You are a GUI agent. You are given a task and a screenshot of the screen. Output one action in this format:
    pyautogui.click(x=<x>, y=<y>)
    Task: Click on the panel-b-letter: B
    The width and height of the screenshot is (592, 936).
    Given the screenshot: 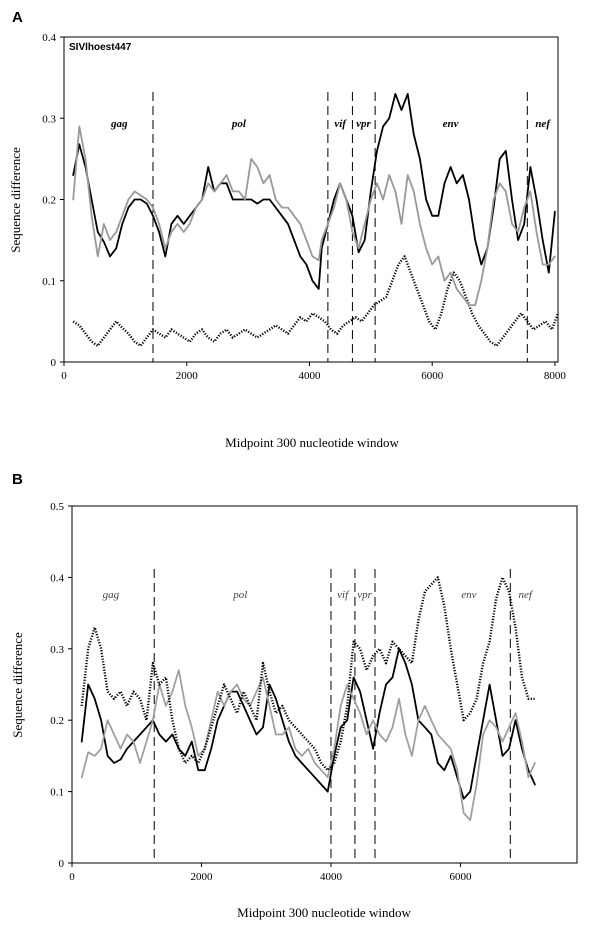 What is the action you would take?
    pyautogui.click(x=17, y=479)
    